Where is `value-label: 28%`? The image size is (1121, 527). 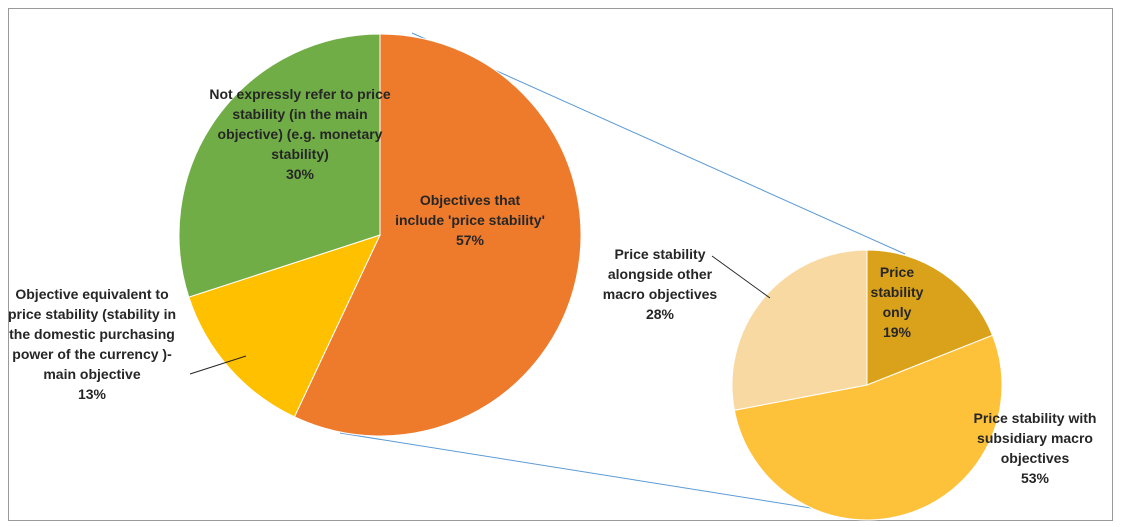 value-label: 28% is located at coordinates (660, 314).